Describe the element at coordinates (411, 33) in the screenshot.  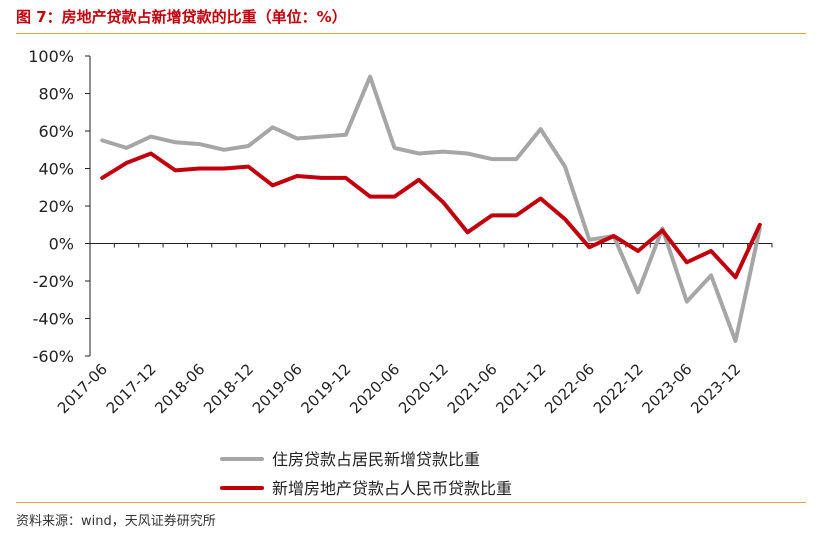
I see `title-divider` at that location.